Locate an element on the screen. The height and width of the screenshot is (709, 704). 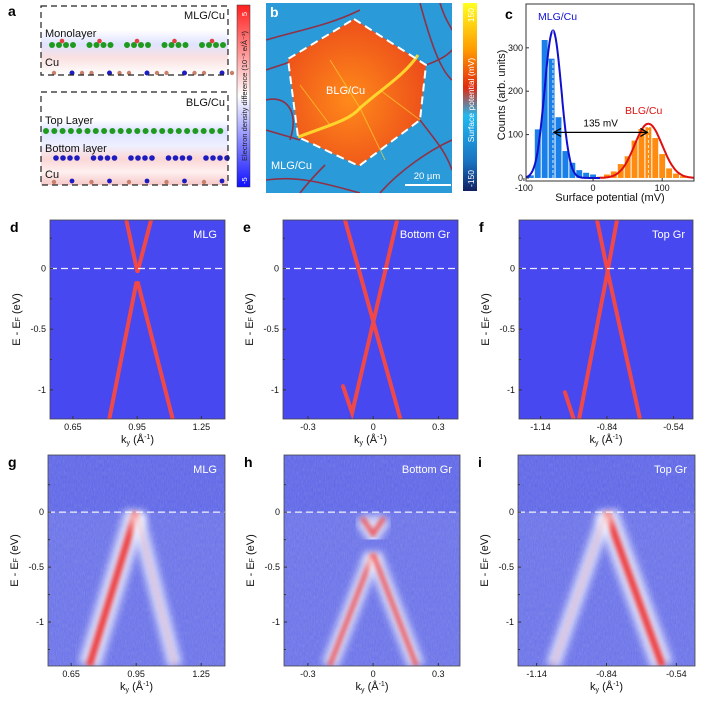
y-tick-label: 100 is located at coordinates (515, 135).